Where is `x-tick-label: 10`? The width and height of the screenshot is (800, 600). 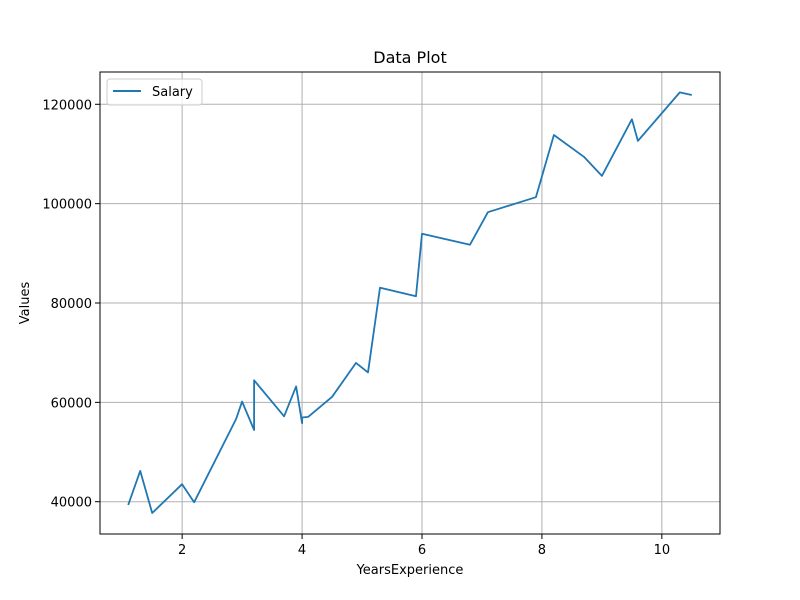 x-tick-label: 10 is located at coordinates (662, 550).